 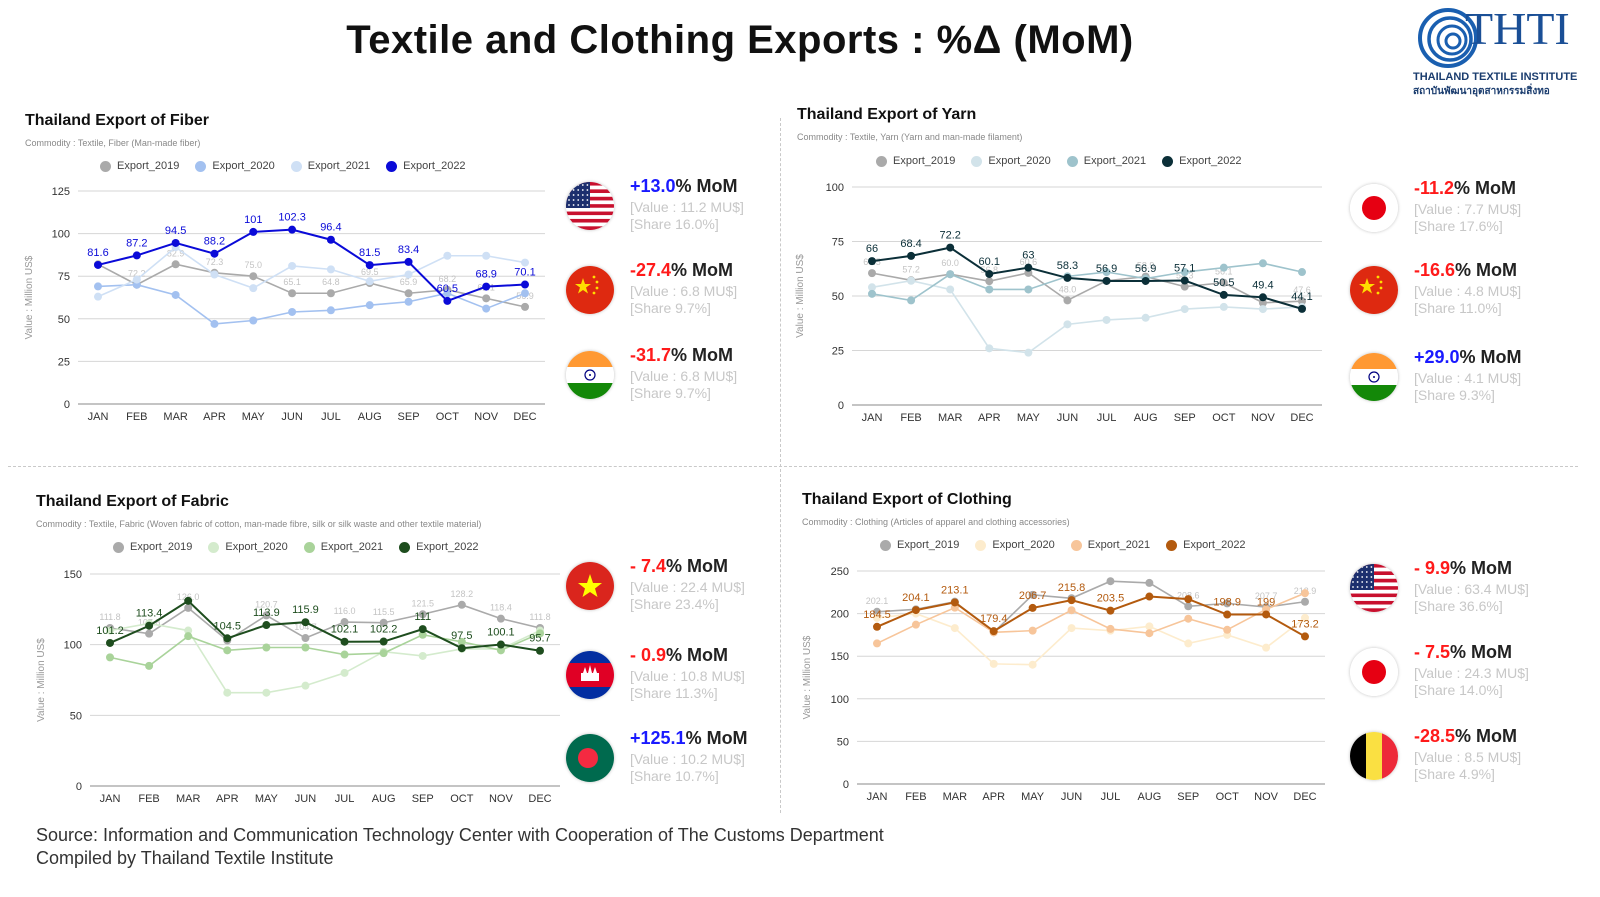 What do you see at coordinates (950, 263) in the screenshot?
I see `faded-data-label: 60.0` at bounding box center [950, 263].